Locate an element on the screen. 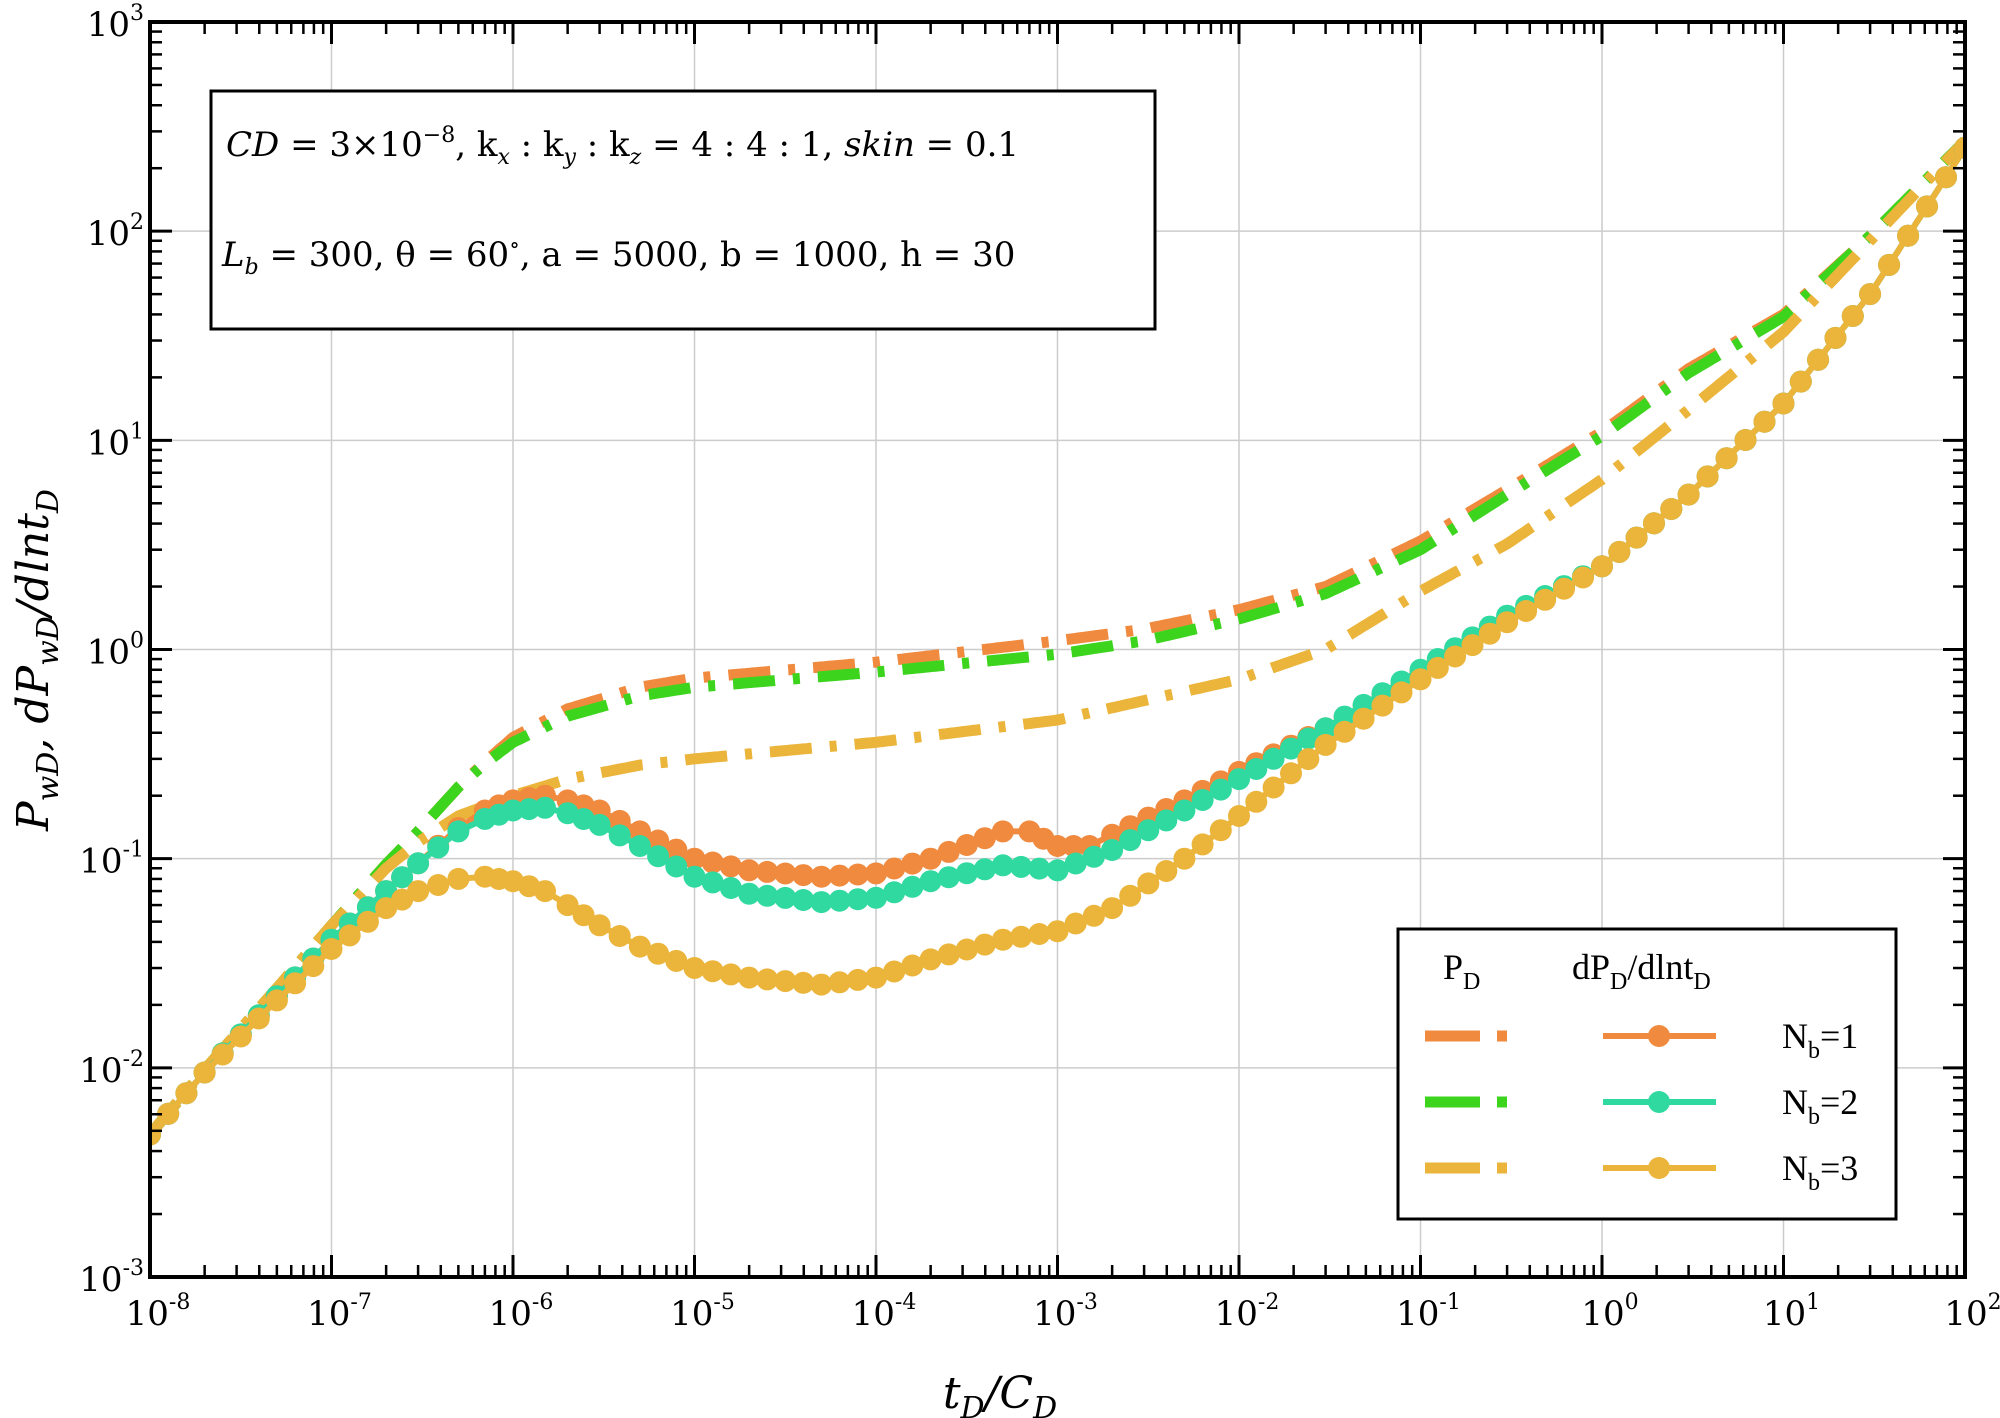 This screenshot has width=2000, height=1418. x-axis-title: tD/CD is located at coordinates (1000, 1393).